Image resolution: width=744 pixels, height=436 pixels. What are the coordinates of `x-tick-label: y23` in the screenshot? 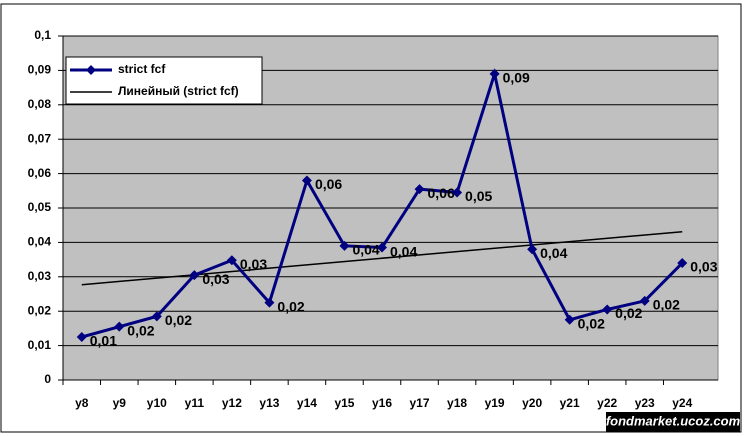 It's located at (645, 403).